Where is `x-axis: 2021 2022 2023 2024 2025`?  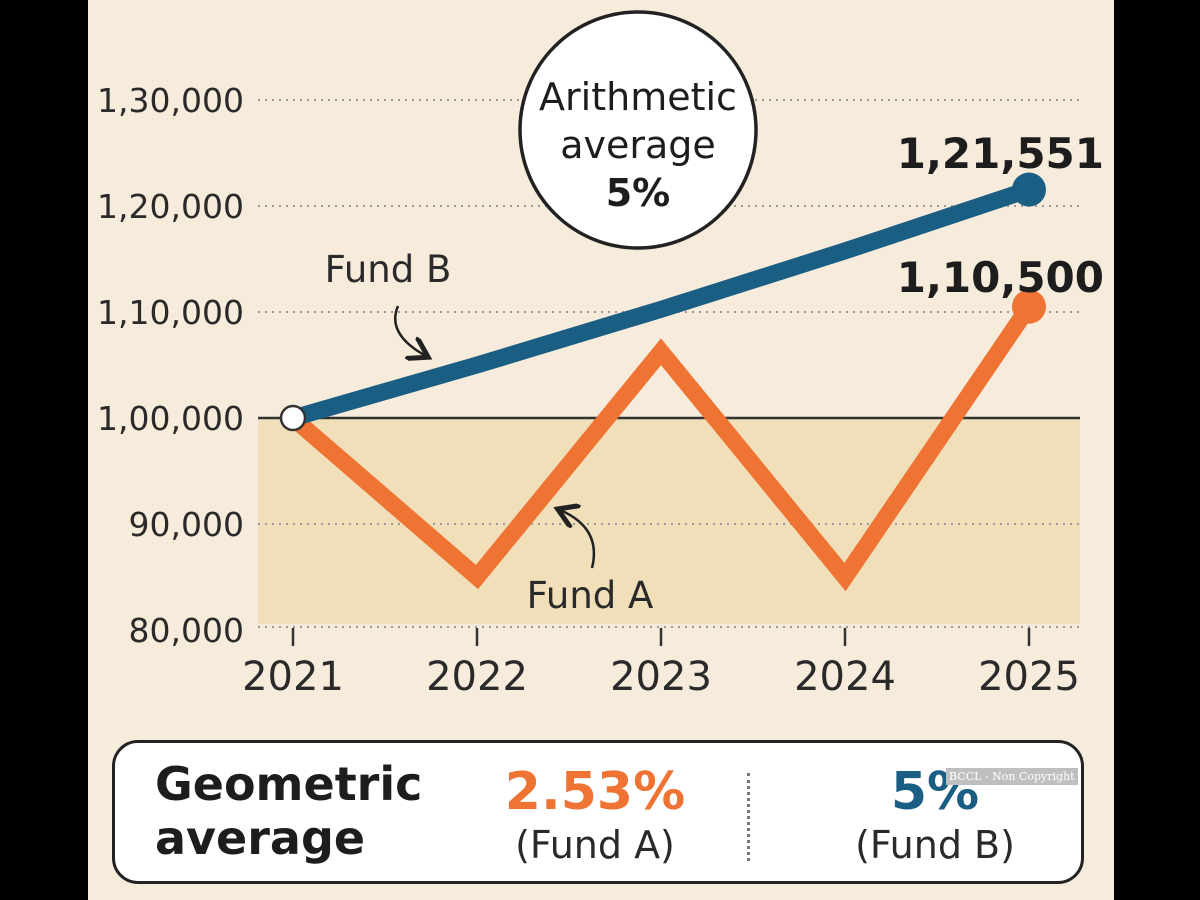
x-axis: 2021 2022 2023 2024 2025 is located at coordinates (661, 664).